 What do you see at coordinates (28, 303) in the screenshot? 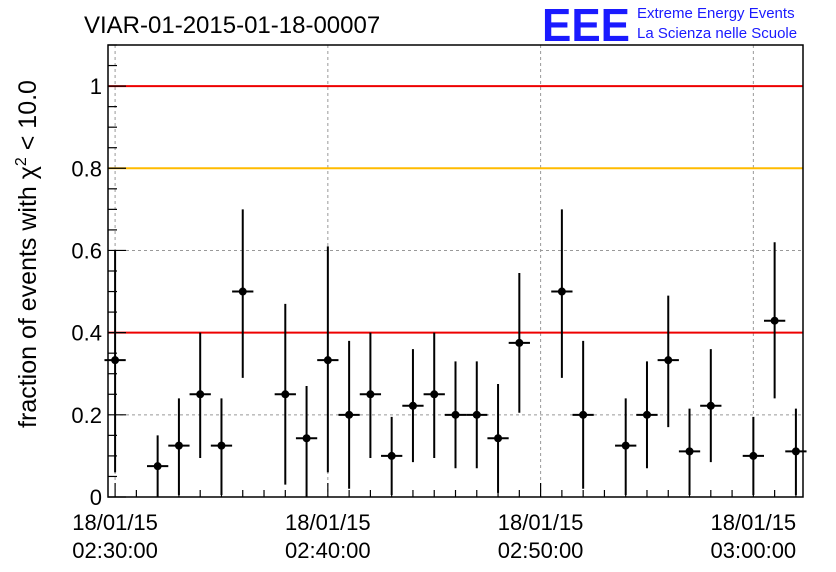
I see `y-axis-label-prefix: fraction of events with` at bounding box center [28, 303].